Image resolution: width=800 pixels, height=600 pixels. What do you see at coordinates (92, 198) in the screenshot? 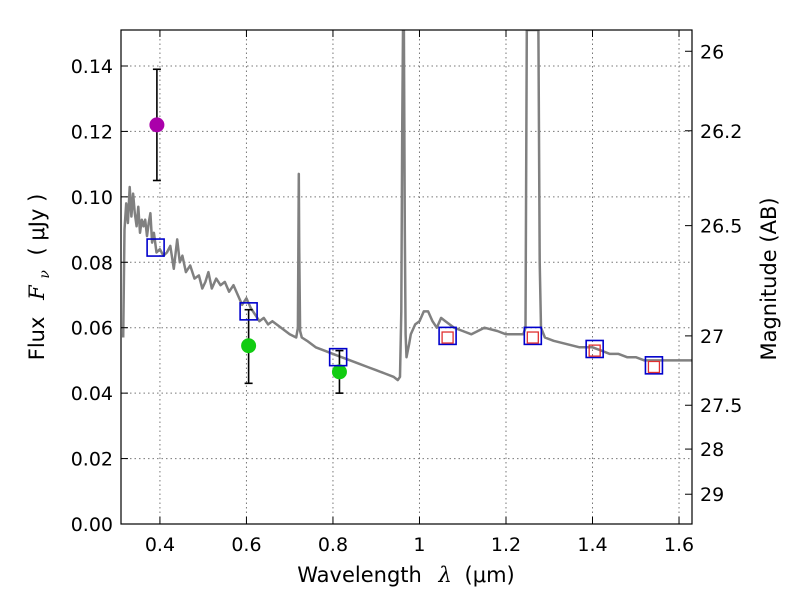
I see `y-tick-label: 0.10` at bounding box center [92, 198].